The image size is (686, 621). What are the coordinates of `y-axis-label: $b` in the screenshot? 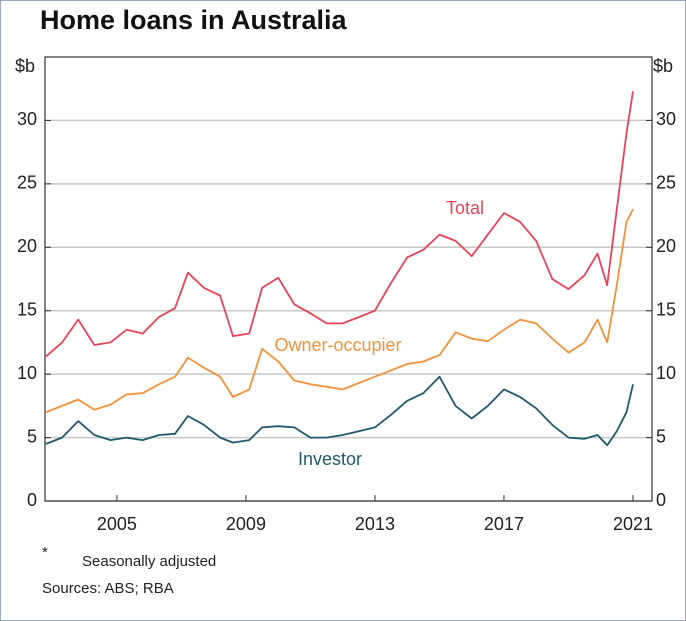 It's located at (25, 66).